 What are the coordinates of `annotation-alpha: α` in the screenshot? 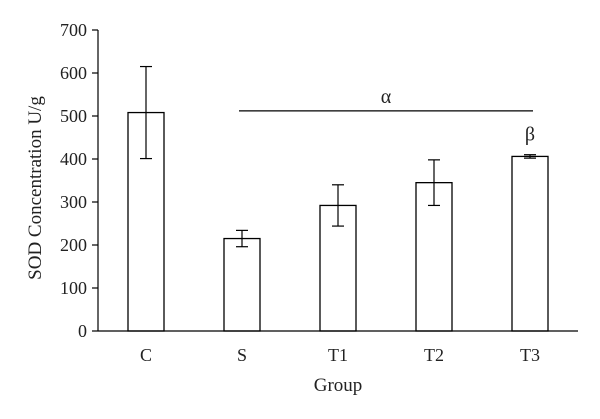 It's located at (386, 97).